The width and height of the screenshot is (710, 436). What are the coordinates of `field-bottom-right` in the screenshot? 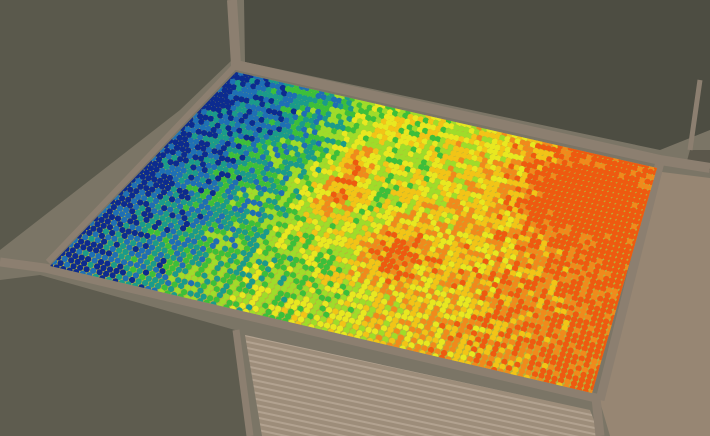 It's located at (654, 304).